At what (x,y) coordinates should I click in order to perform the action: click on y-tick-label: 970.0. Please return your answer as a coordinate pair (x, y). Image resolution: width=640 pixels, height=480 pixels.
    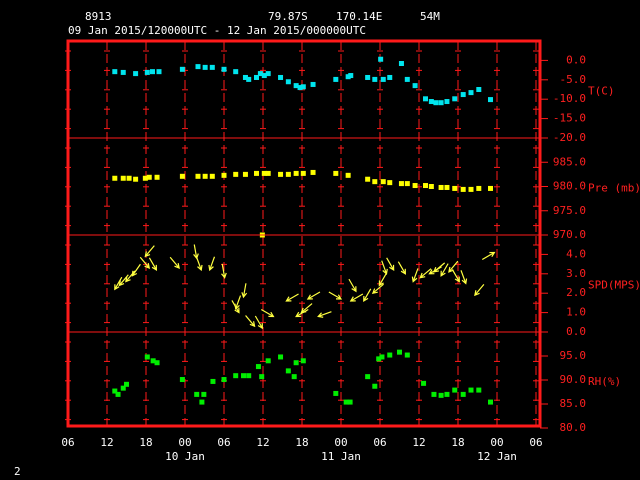
    Looking at the image, I should click on (569, 234).